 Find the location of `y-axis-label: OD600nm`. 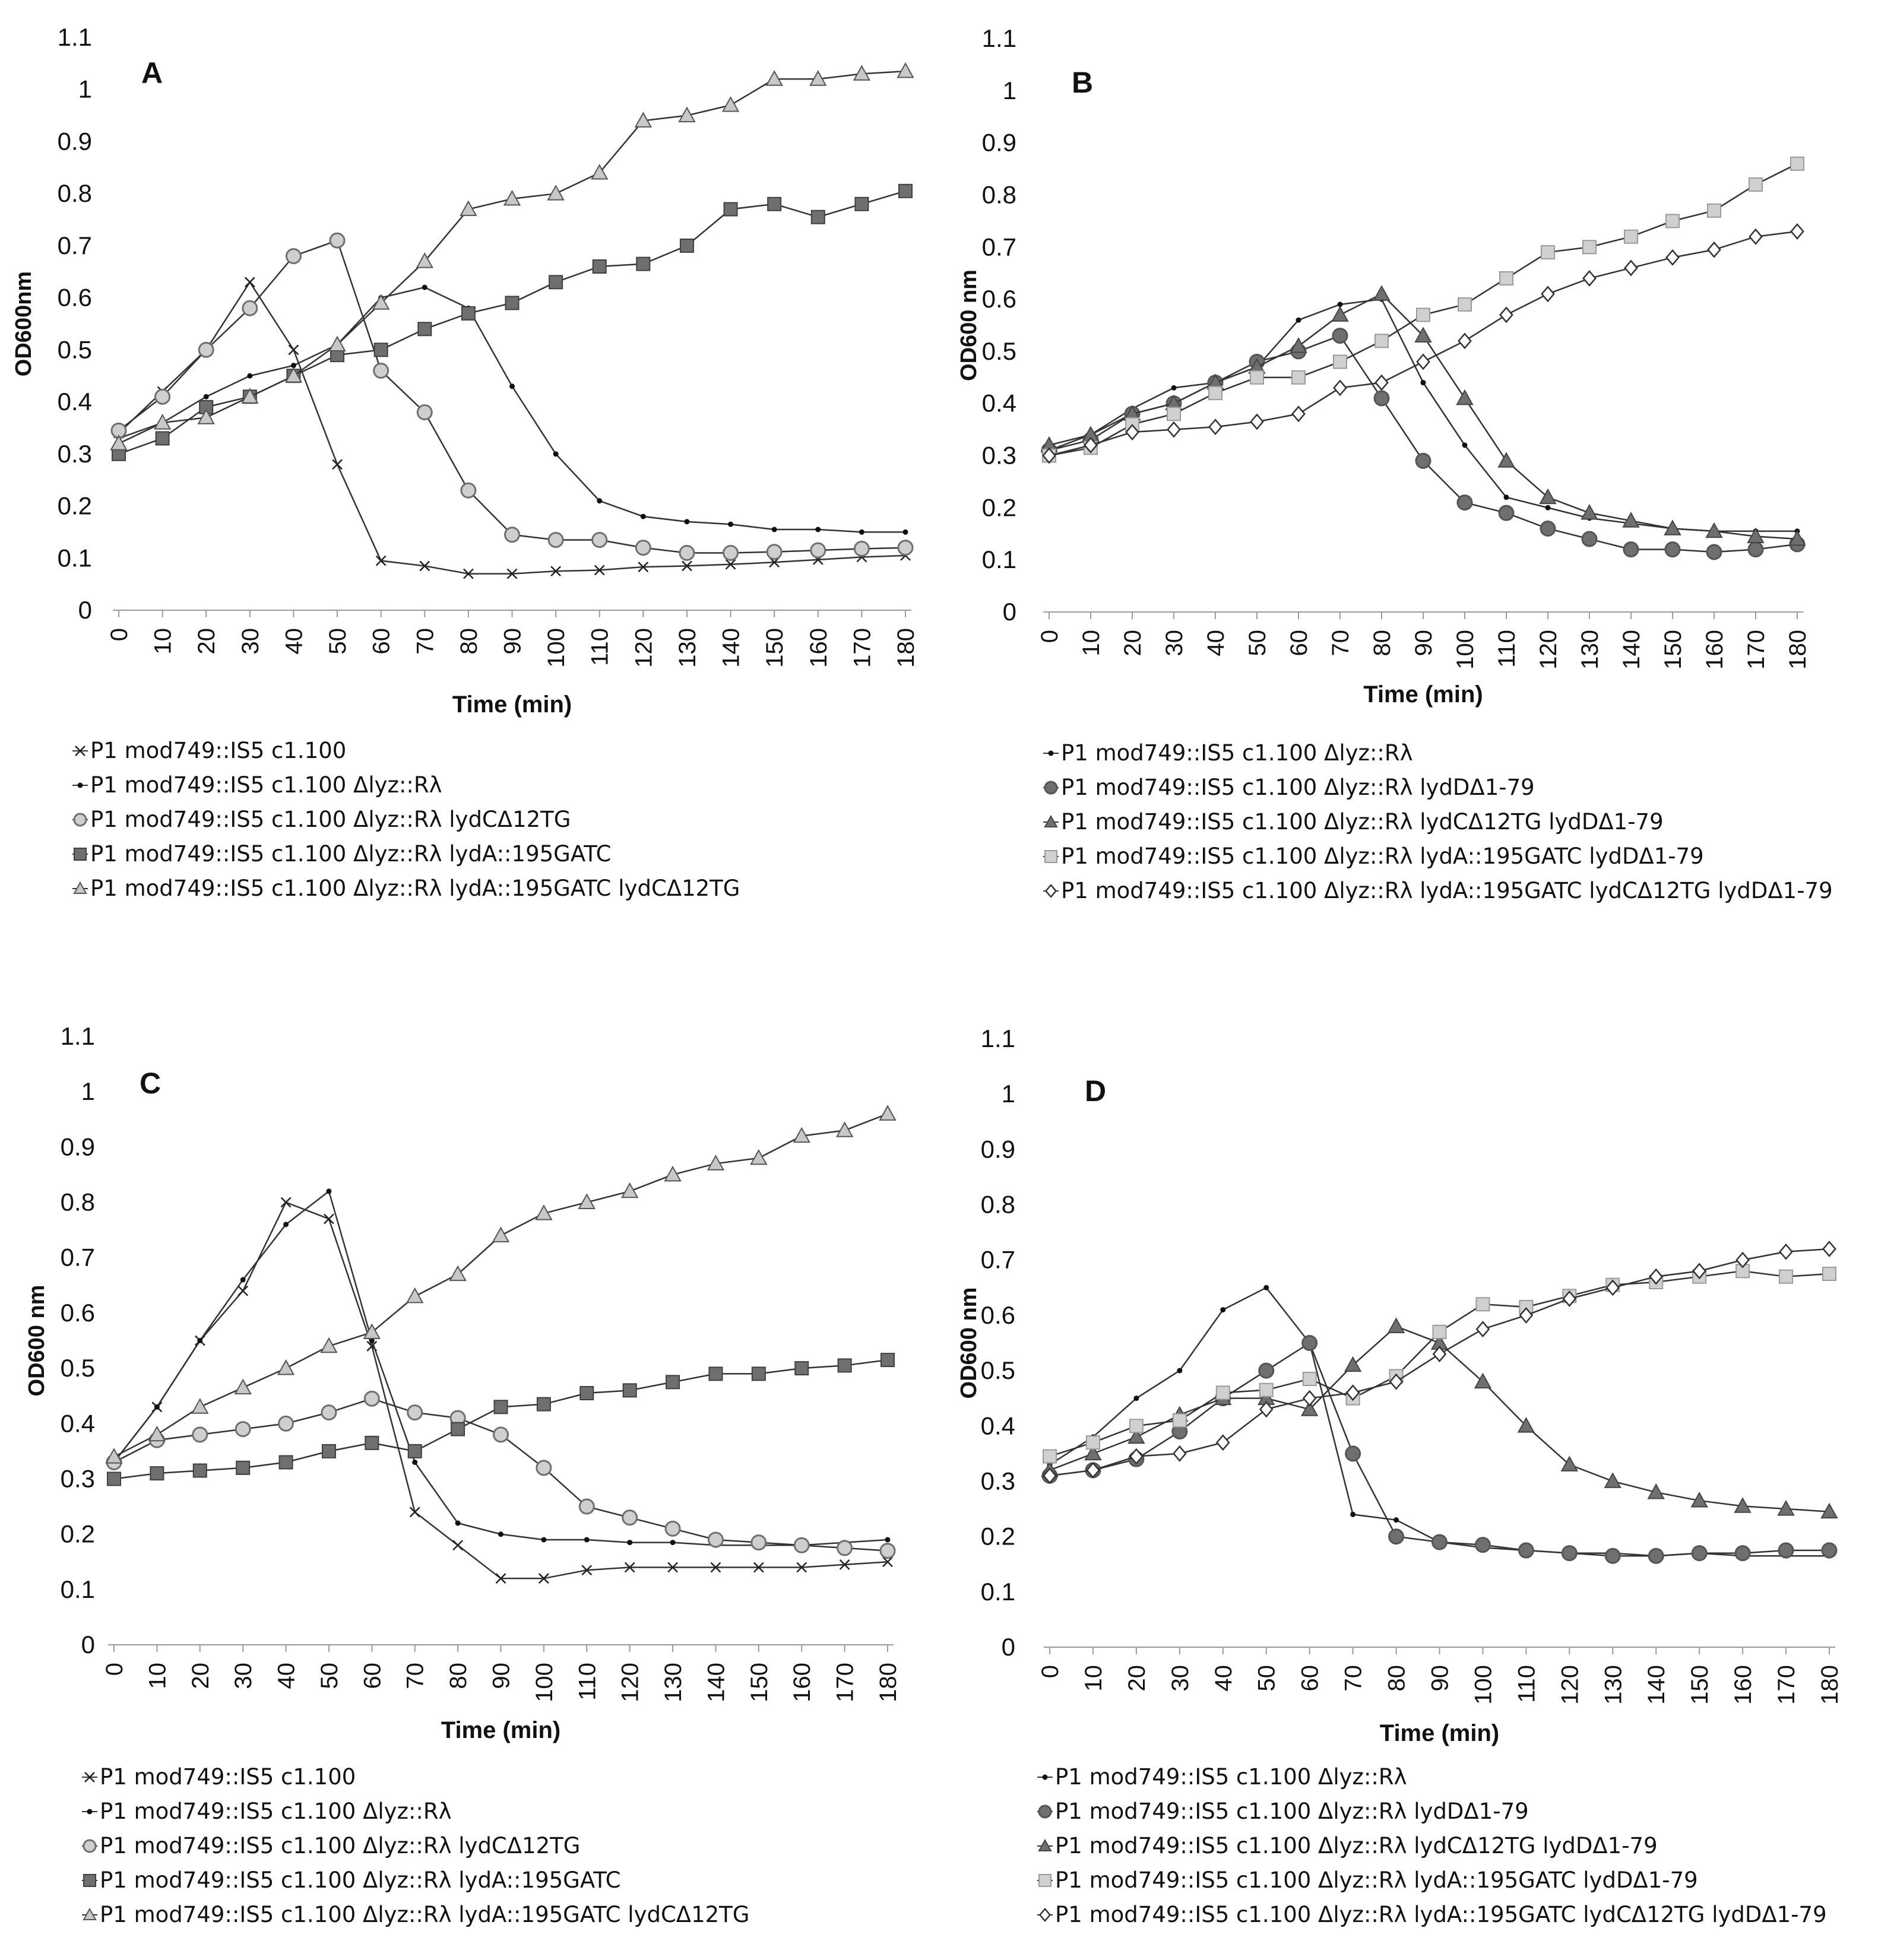

y-axis-label: OD600nm is located at coordinates (23, 323).